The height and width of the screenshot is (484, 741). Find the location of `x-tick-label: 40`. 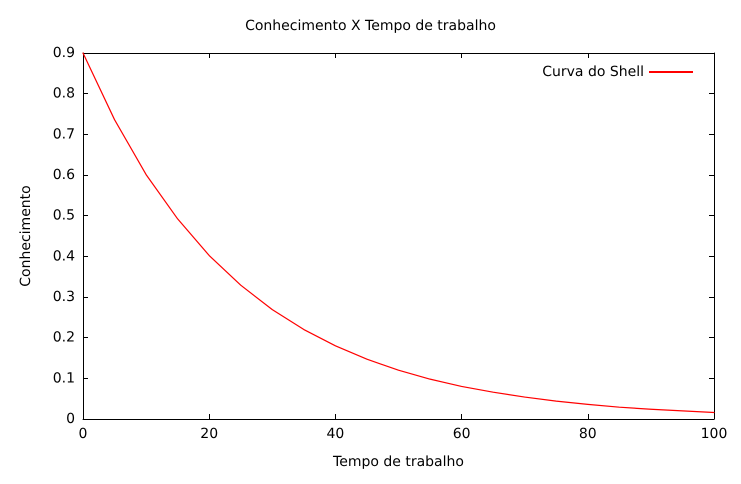

x-tick-label: 40 is located at coordinates (335, 434).